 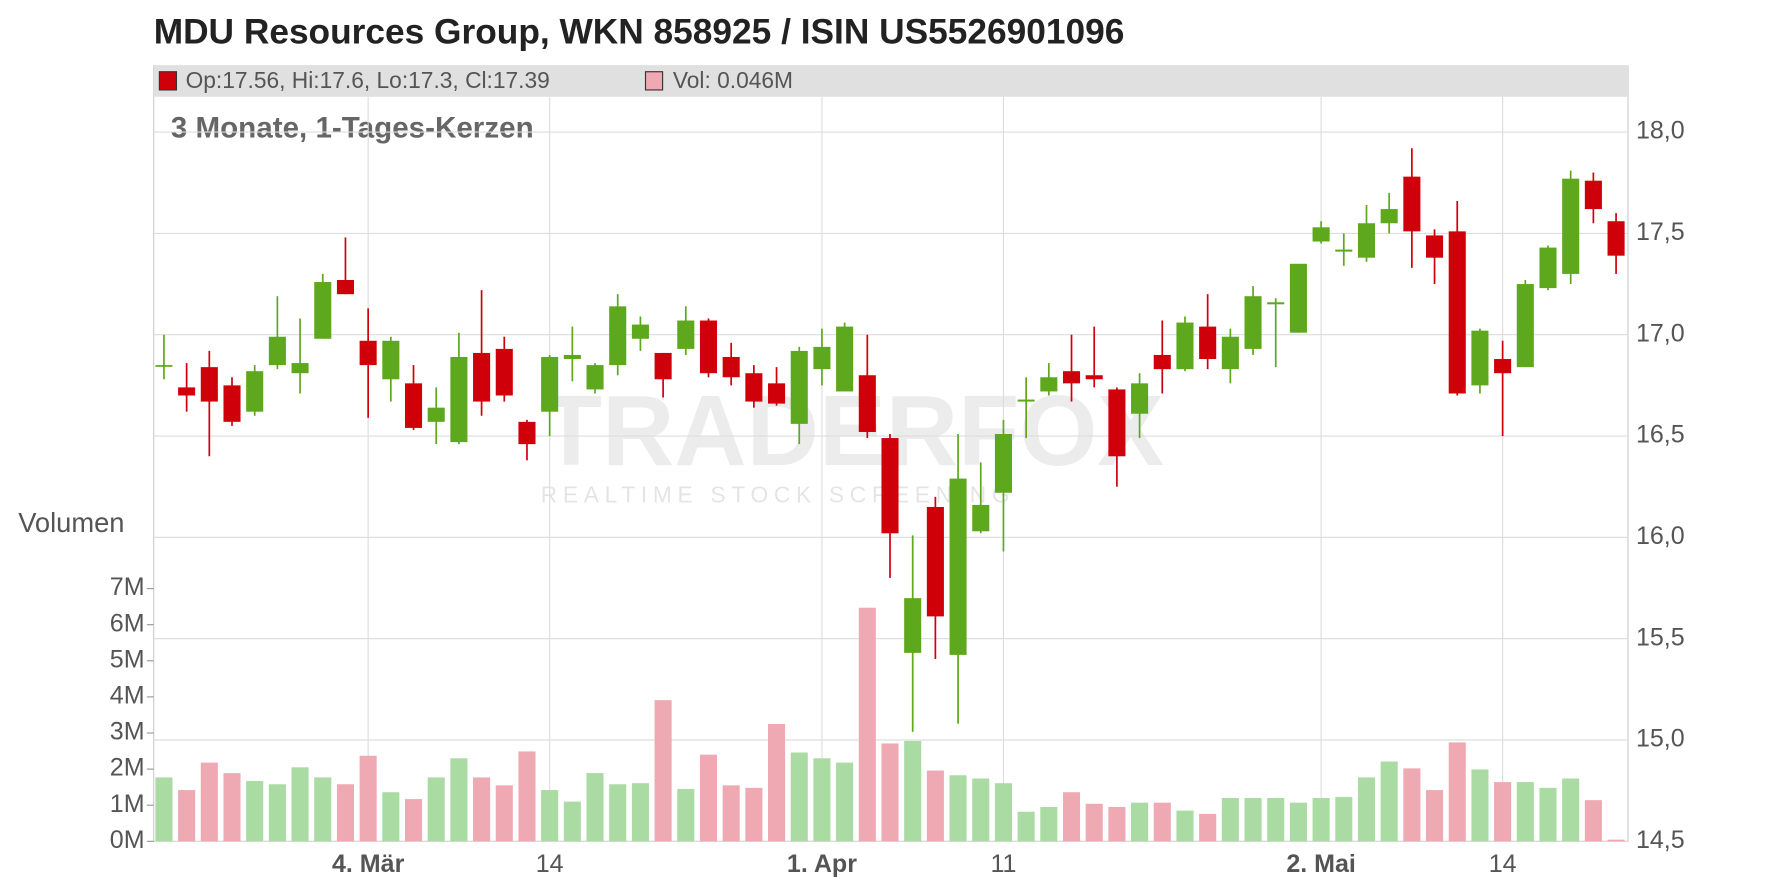 I want to click on volume-tick-label: 1M, so click(x=127, y=804).